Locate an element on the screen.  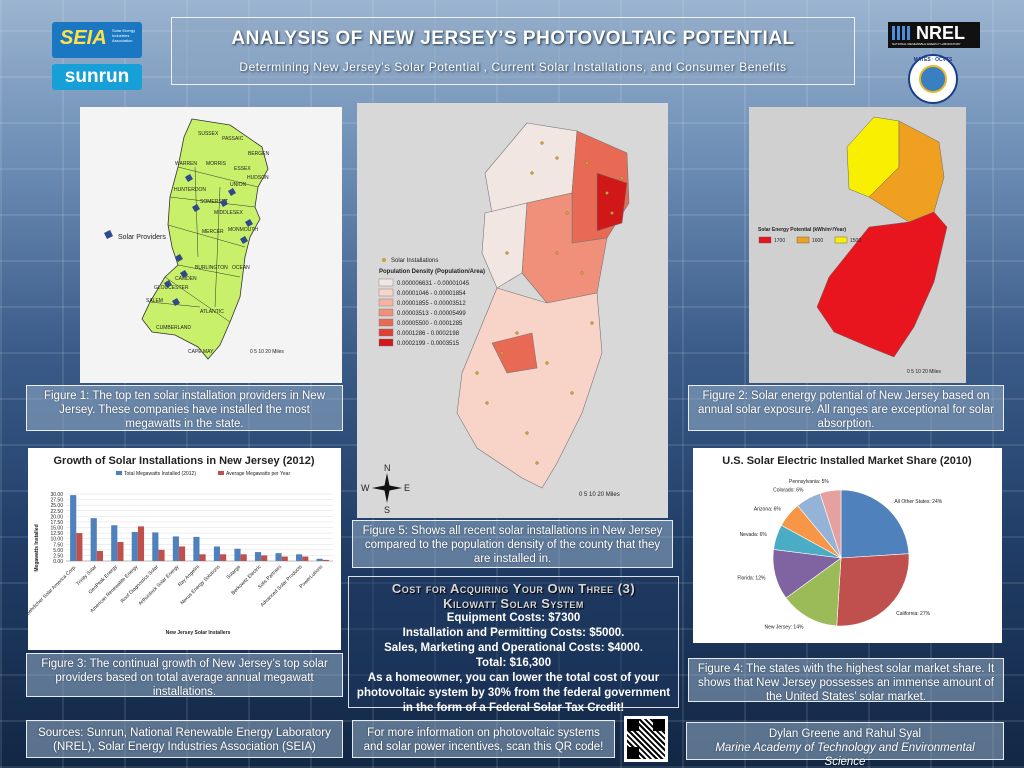
pie-slice-label: Arizona: 6% is located at coordinates (768, 509).